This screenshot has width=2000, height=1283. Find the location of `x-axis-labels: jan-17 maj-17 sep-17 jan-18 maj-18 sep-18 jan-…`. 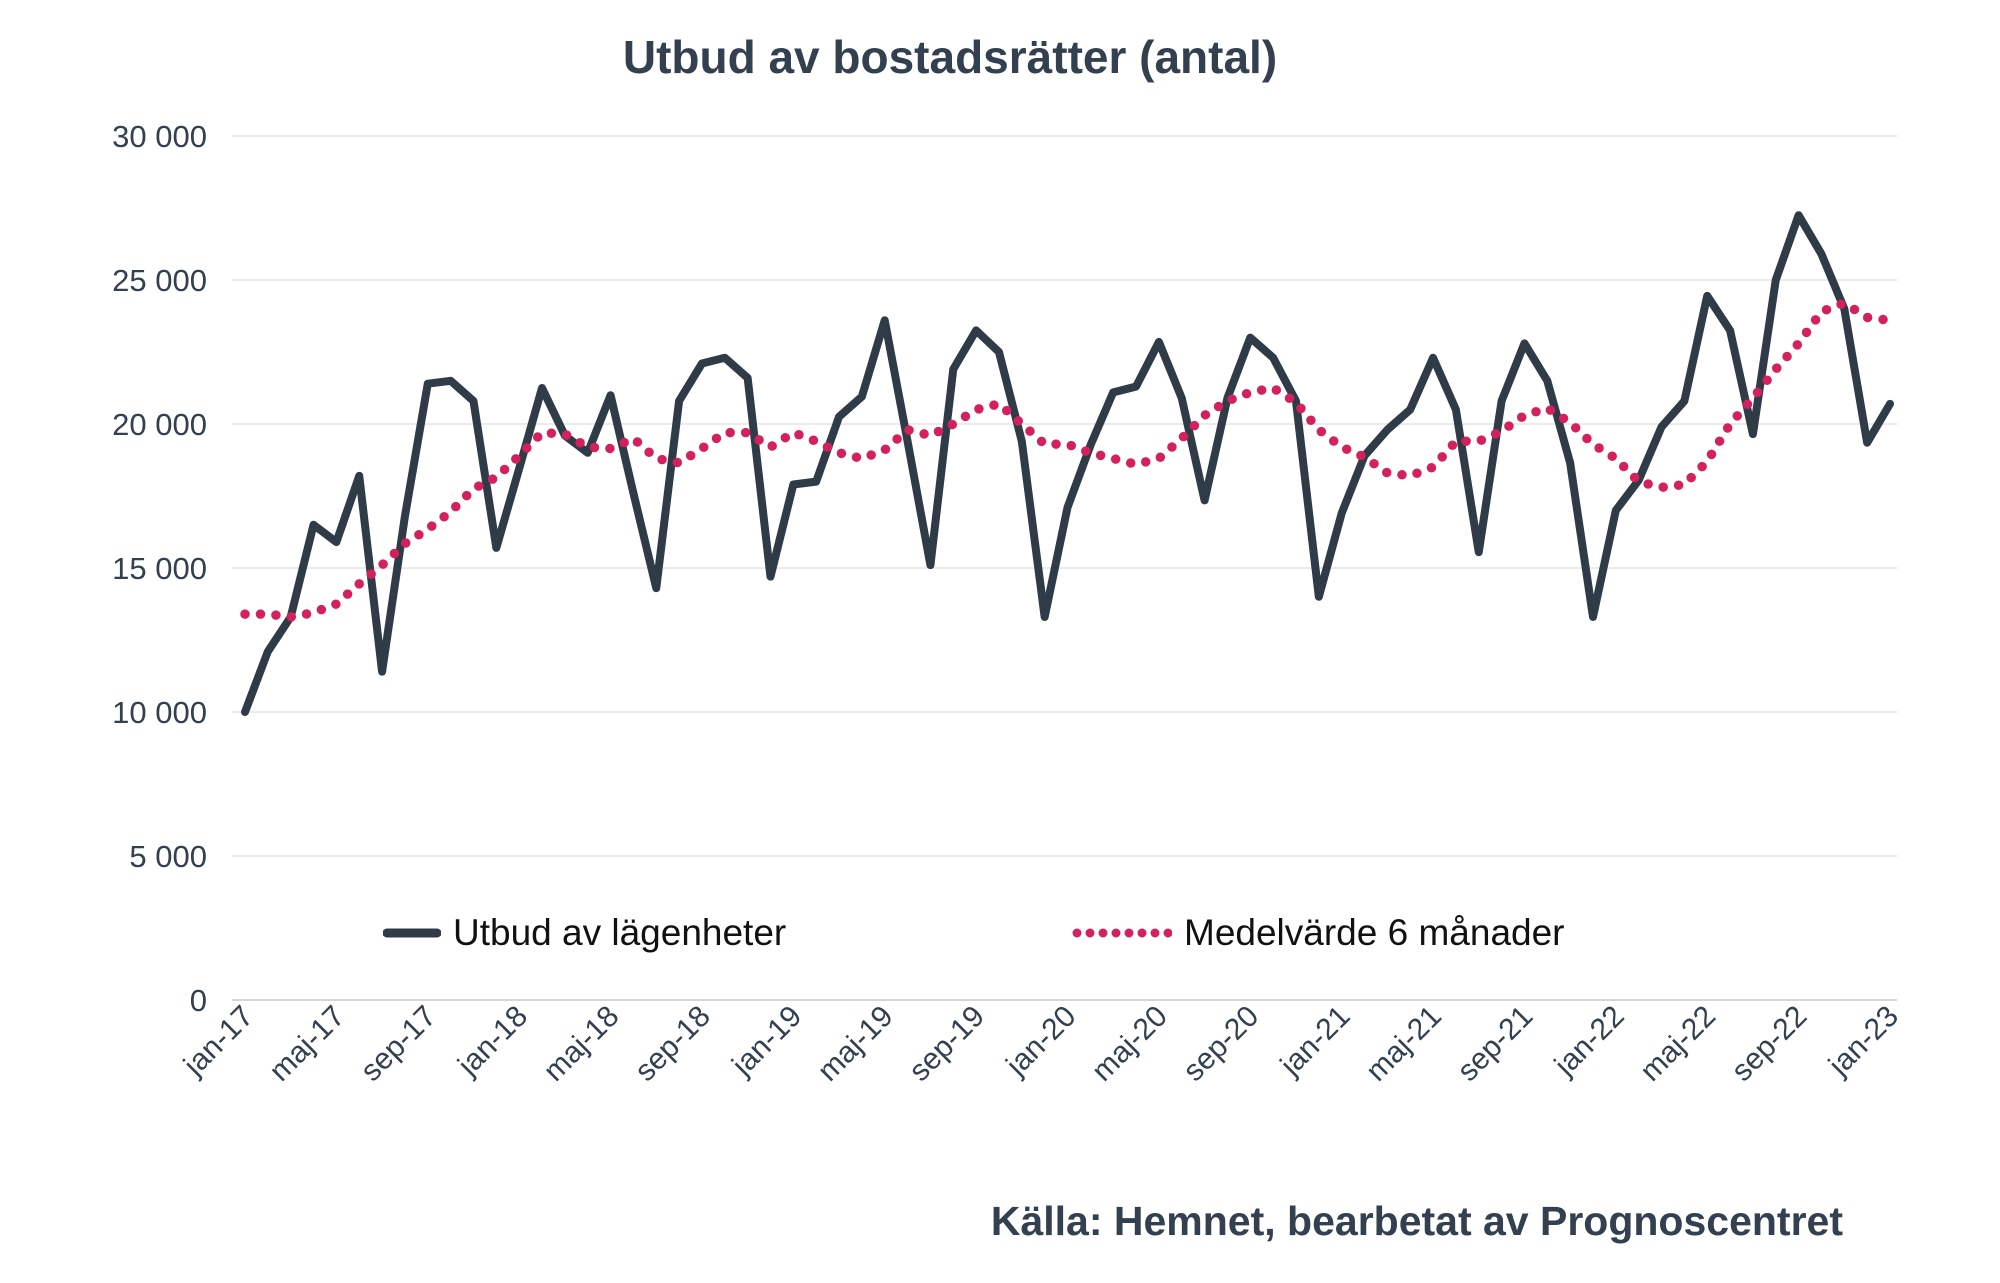

x-axis-labels: jan-17 maj-17 sep-17 jan-18 maj-18 sep-18 jan-… is located at coordinates (1041, 1044).